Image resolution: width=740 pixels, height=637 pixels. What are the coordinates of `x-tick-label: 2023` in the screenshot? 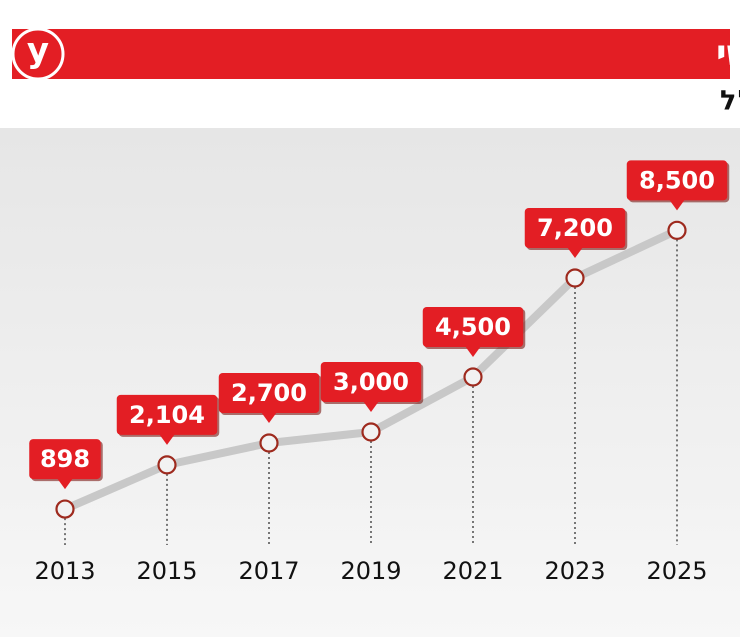 It's located at (574, 571).